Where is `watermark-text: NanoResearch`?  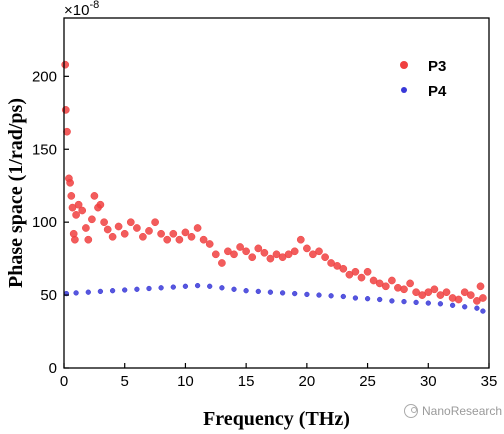 watermark-text: NanoResearch is located at coordinates (462, 411).